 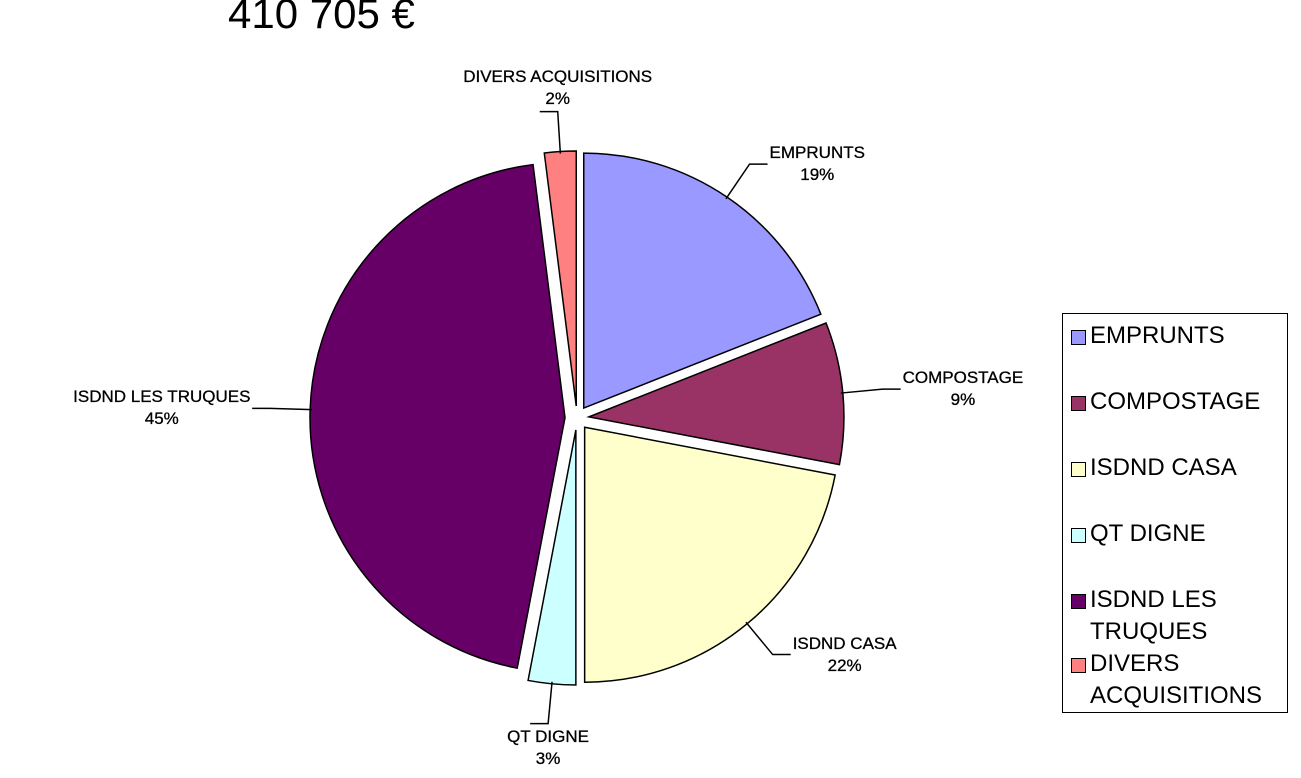 I want to click on legend-item: DIVERS ACQUISITIONS, so click(x=1177, y=680).